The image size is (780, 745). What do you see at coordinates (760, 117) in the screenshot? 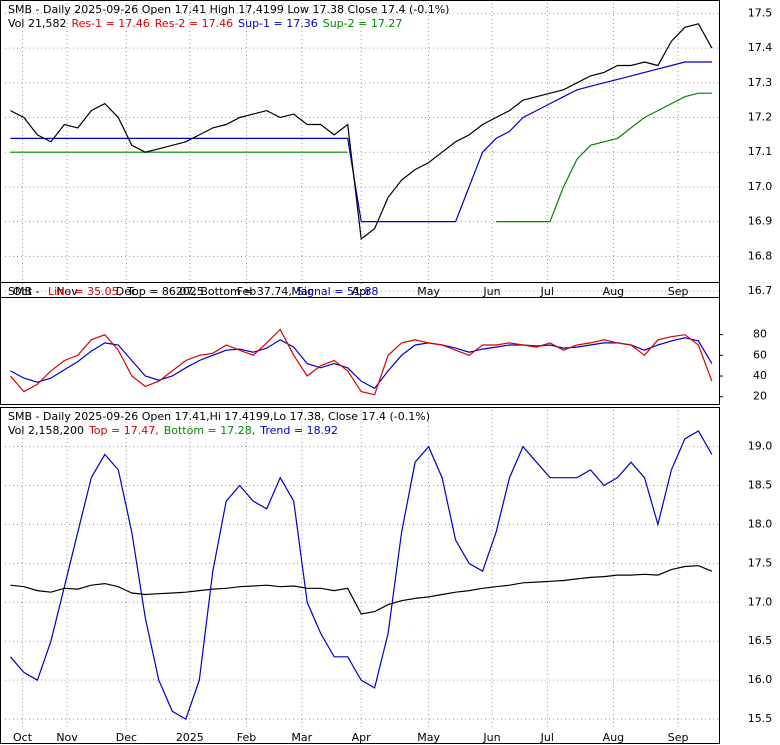
I see `y-tick-label: 17.2` at bounding box center [760, 117].